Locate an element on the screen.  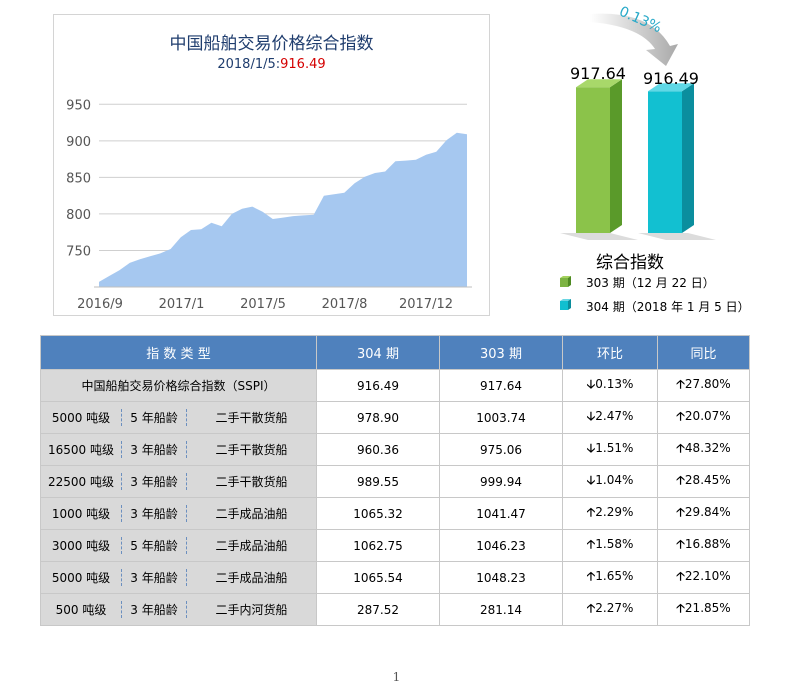
value-303-cell: 281.14 is located at coordinates (501, 609).